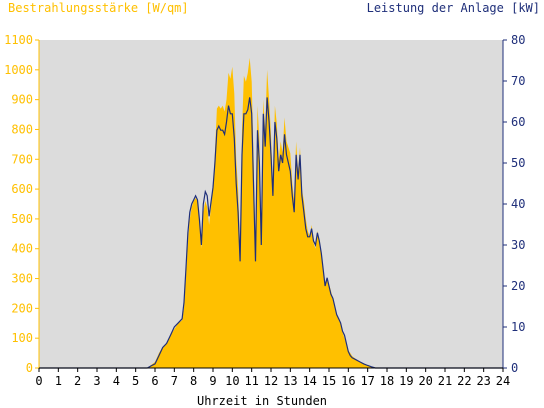 The height and width of the screenshot is (408, 544). Describe the element at coordinates (29, 368) in the screenshot. I see `left-tick-label: 0` at that location.